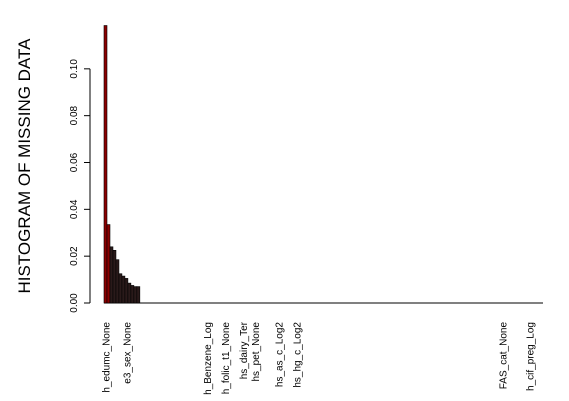  I want to click on y-tick-label: 0.02, so click(74, 256).